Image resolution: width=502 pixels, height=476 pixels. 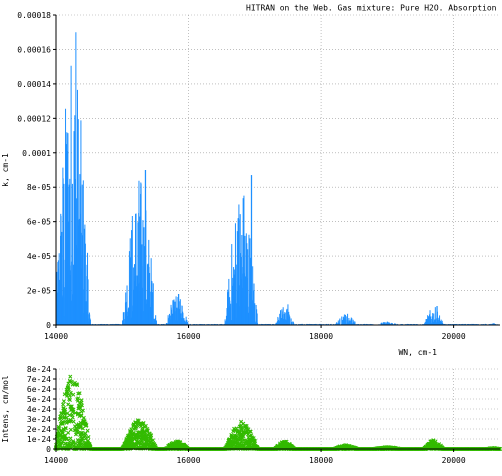 What do you see at coordinates (39, 222) in the screenshot?
I see `absorption-y-tick-label: 6e-05` at bounding box center [39, 222].